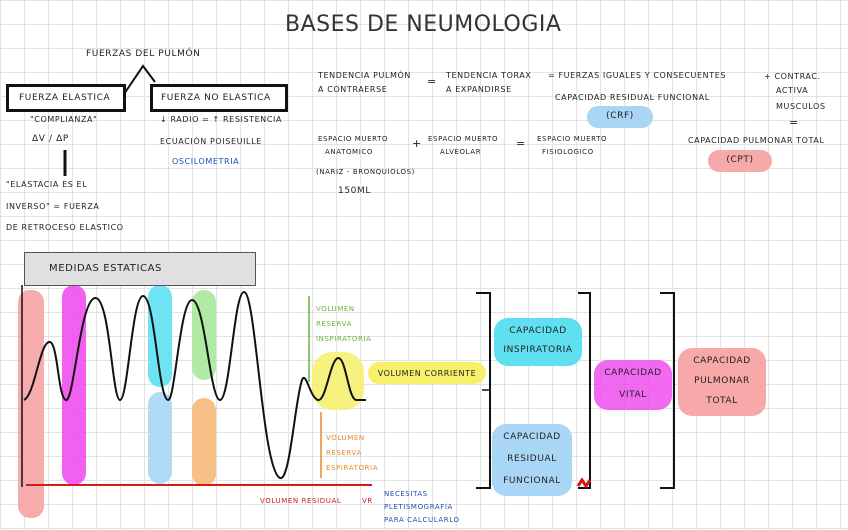 The height and width of the screenshot is (530, 848). What do you see at coordinates (367, 501) in the screenshot?
I see `vr-label: VR` at bounding box center [367, 501].